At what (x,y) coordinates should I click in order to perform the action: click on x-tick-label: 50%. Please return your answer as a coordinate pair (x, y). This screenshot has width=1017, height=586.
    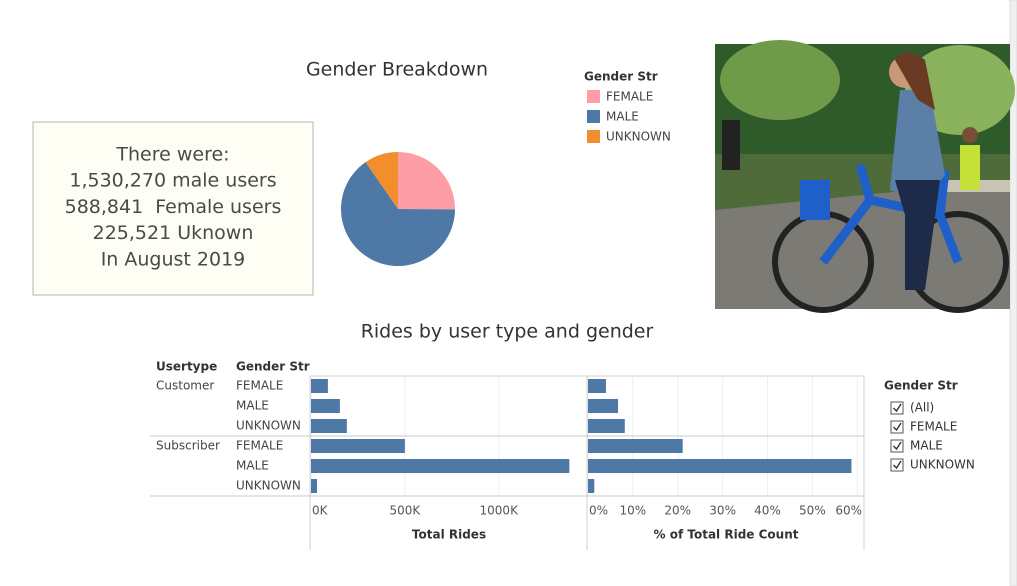
    Looking at the image, I should click on (812, 511).